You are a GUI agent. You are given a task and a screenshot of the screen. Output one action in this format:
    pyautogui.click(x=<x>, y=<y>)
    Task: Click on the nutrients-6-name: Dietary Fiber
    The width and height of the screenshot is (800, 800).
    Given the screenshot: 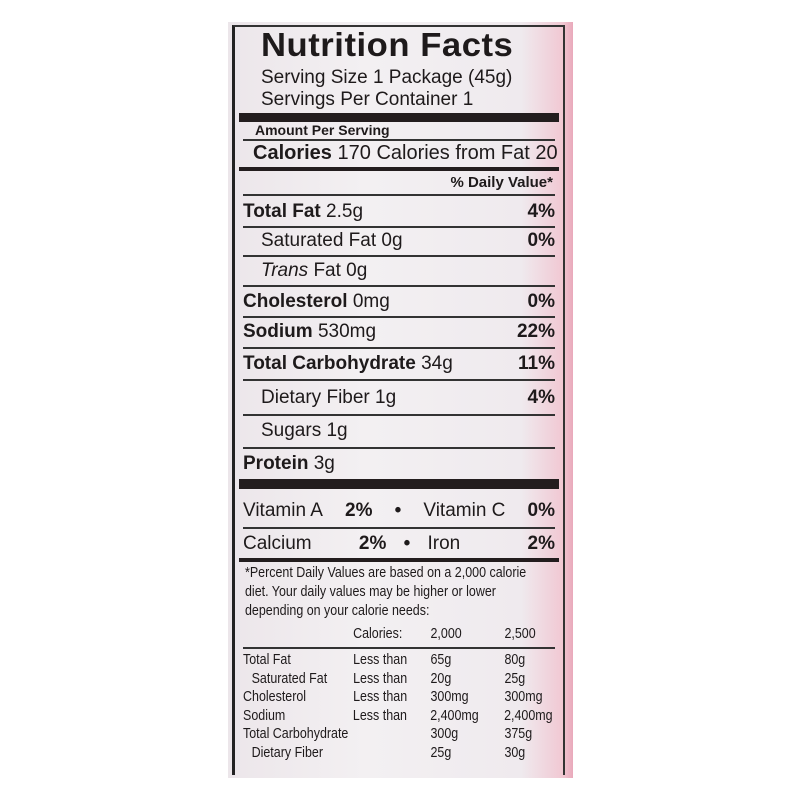 What is the action you would take?
    pyautogui.click(x=315, y=397)
    